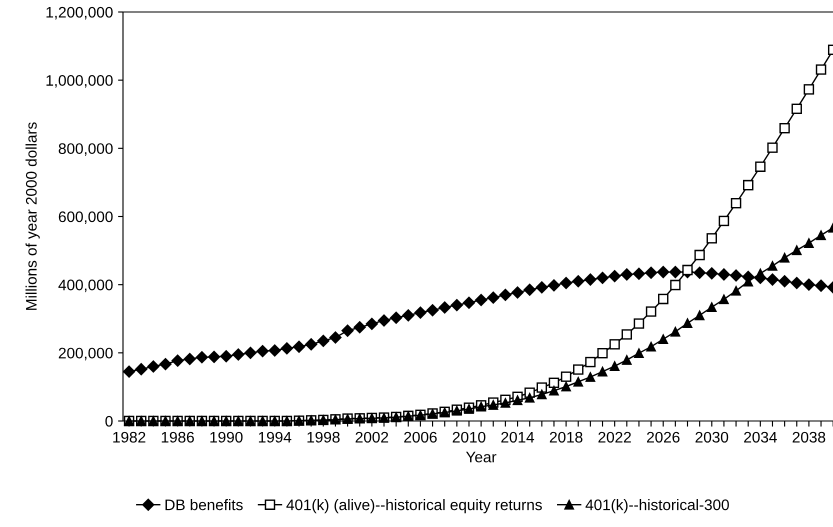 This screenshot has height=527, width=833. Describe the element at coordinates (481, 457) in the screenshot. I see `x-axis-title: Year` at that location.